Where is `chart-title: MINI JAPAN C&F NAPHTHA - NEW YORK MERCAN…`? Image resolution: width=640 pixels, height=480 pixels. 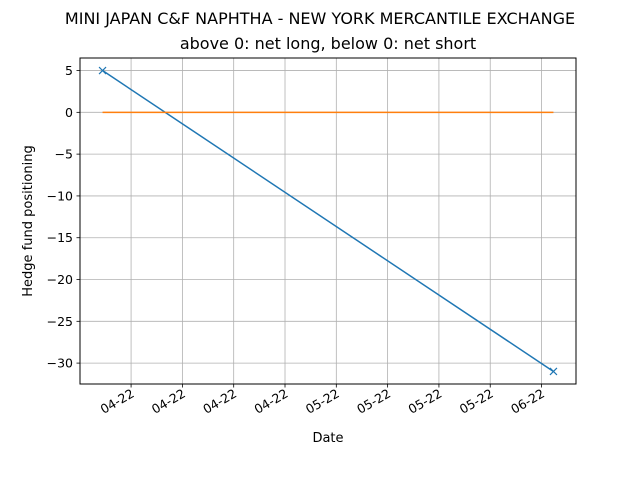
chart-title: MINI JAPAN C&F NAPHTHA - NEW YORK MERCAN… is located at coordinates (320, 18).